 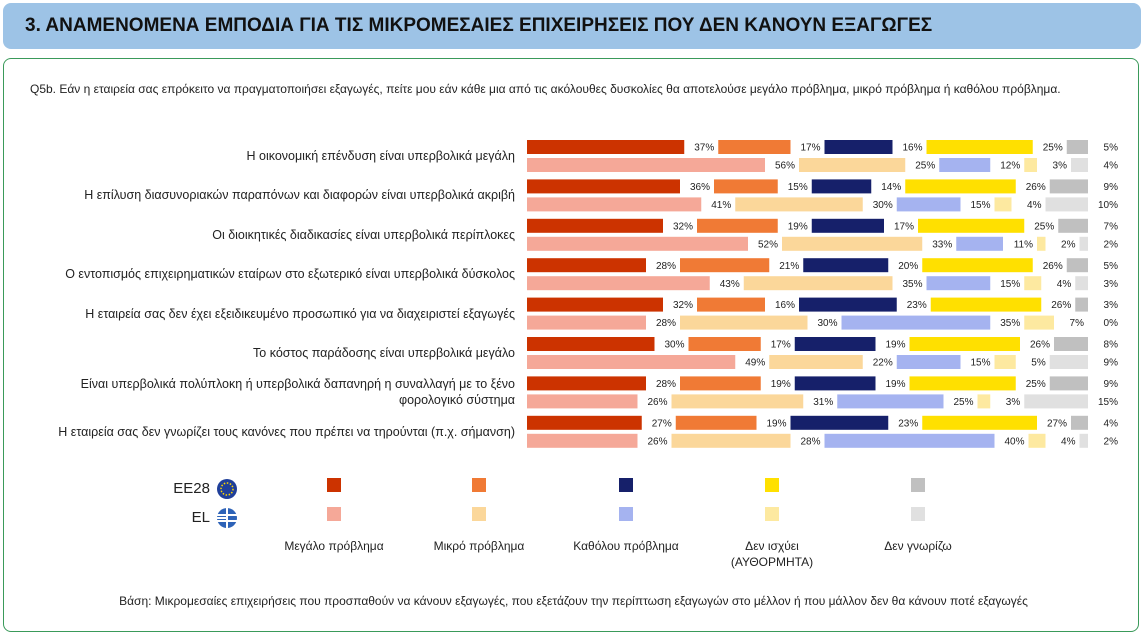 I want to click on value-label: 16%, so click(x=912, y=148).